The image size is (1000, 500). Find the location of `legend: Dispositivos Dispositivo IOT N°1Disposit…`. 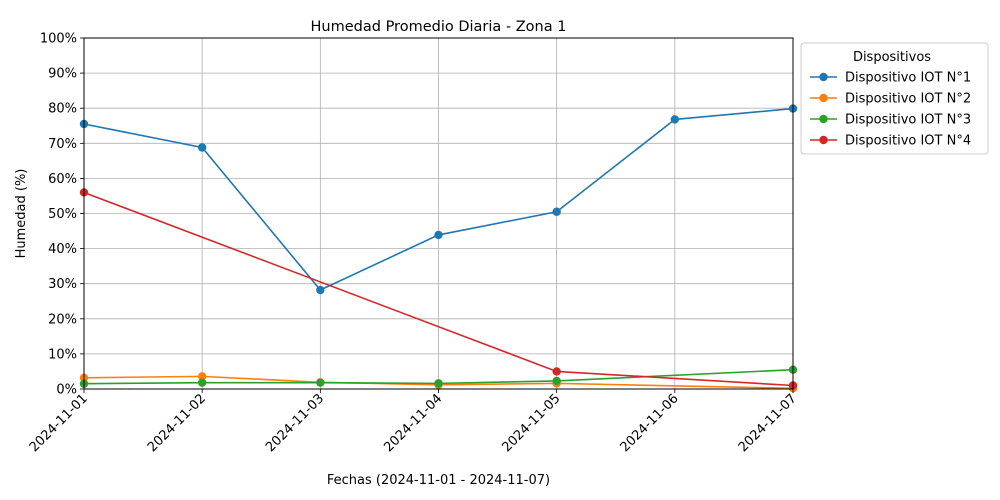

legend: Dispositivos Dispositivo IOT N°1Disposit… is located at coordinates (894, 98).